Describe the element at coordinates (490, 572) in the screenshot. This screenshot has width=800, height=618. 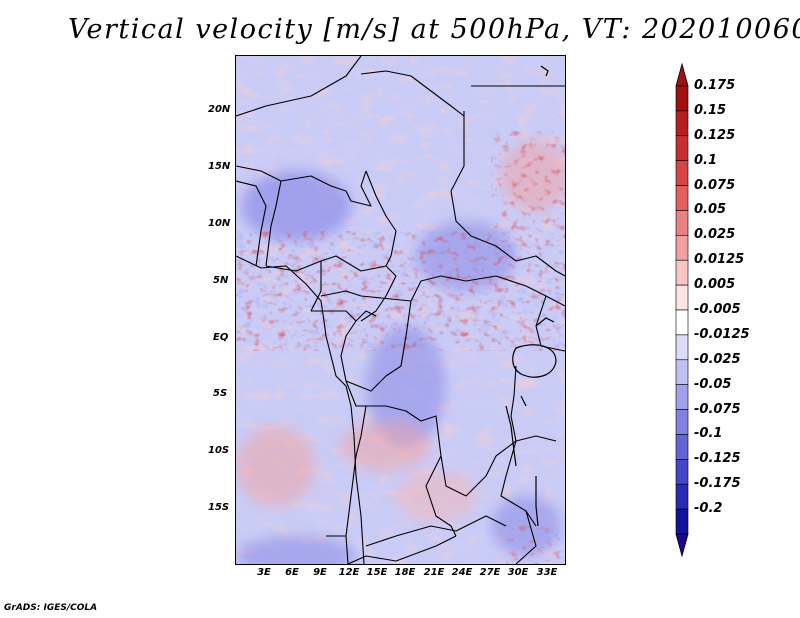
I see `lon-label: 27E` at that location.